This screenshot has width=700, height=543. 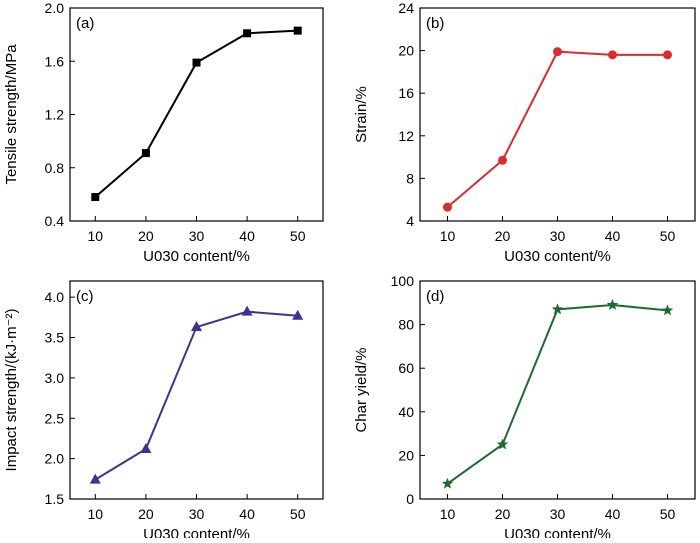 I want to click on y-tick-label: 3.0, so click(x=55, y=378).